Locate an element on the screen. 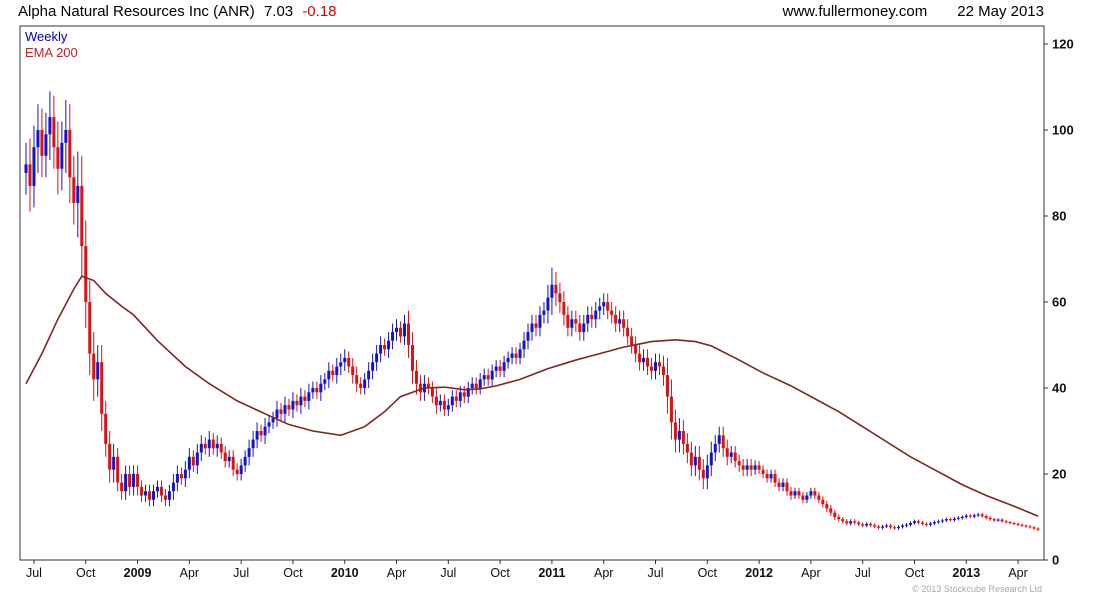 Image resolution: width=1100 pixels, height=600 pixels. instrument-title: Alpha Natural Resources Inc (ANR) is located at coordinates (136, 11).